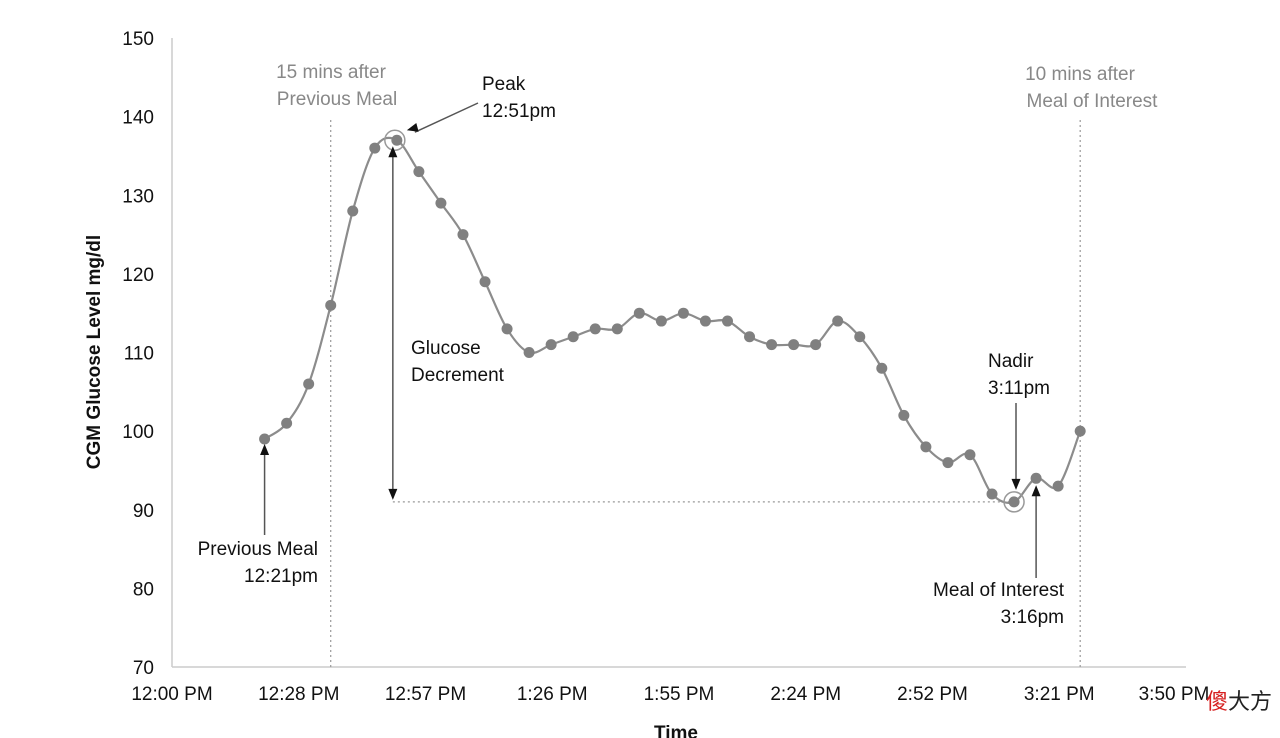 Image resolution: width=1280 pixels, height=738 pixels. Describe the element at coordinates (1093, 101) in the screenshot. I see `meal-line-label-2: Meal of Interest` at that location.